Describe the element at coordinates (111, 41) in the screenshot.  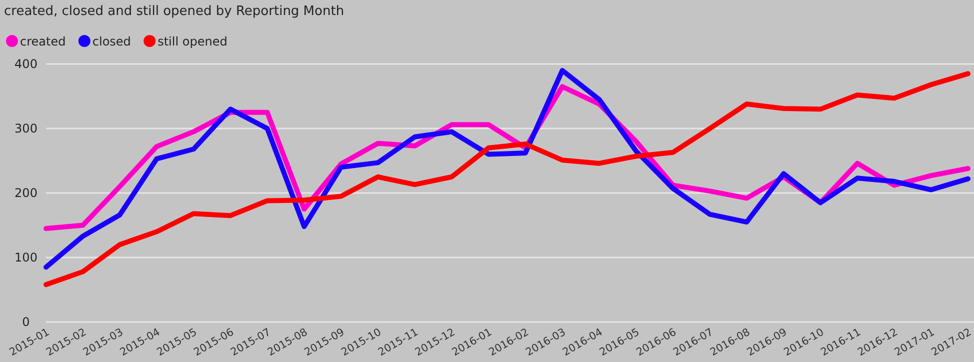
I see `legend-label: closed` at that location.